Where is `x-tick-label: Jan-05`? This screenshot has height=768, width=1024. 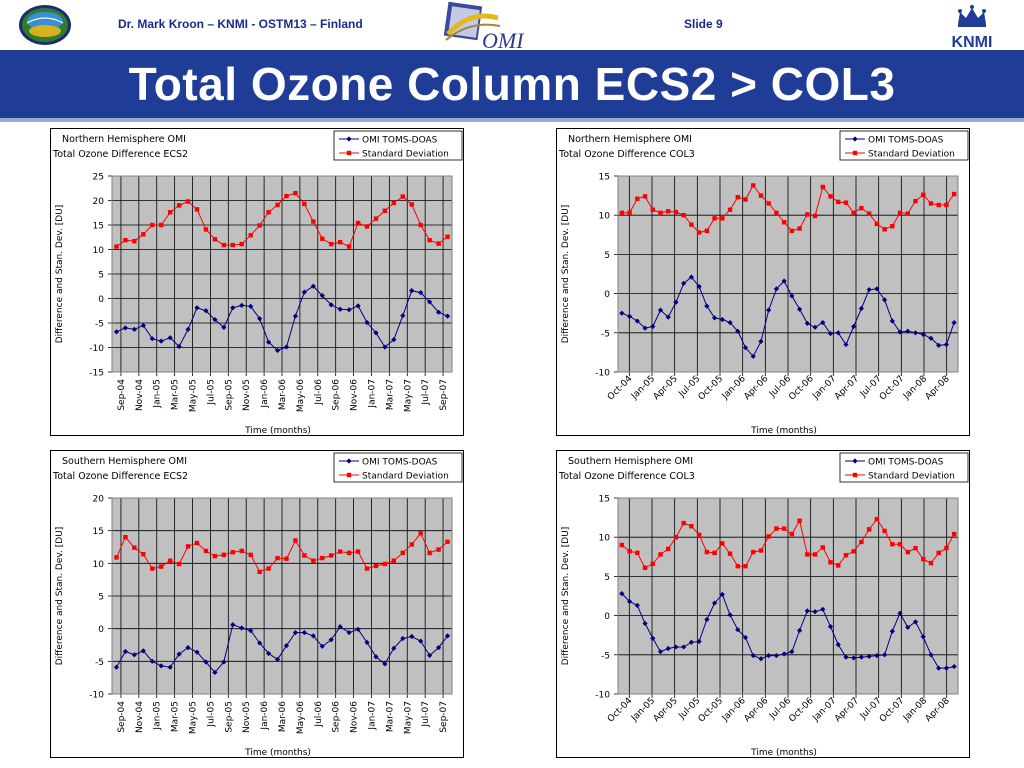
x-tick-label: Jan-05 is located at coordinates (158, 716).